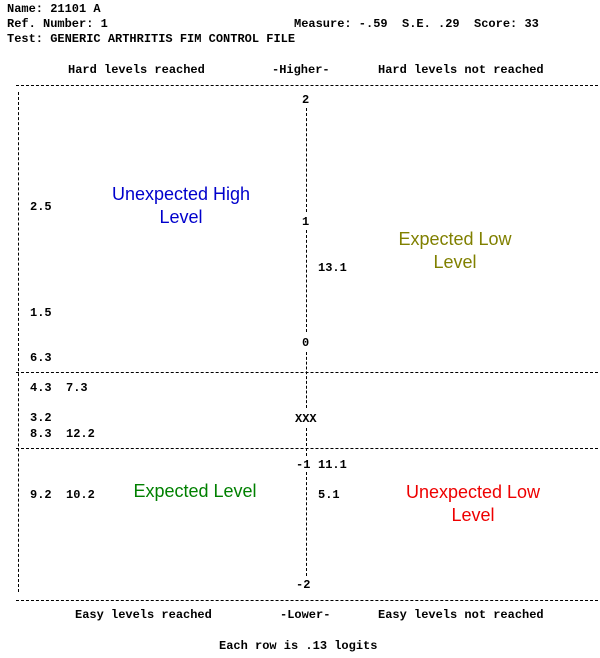 This screenshot has height=658, width=600. What do you see at coordinates (455, 250) in the screenshot?
I see `quadrant-label-expected-low: Expected Low Level` at bounding box center [455, 250].